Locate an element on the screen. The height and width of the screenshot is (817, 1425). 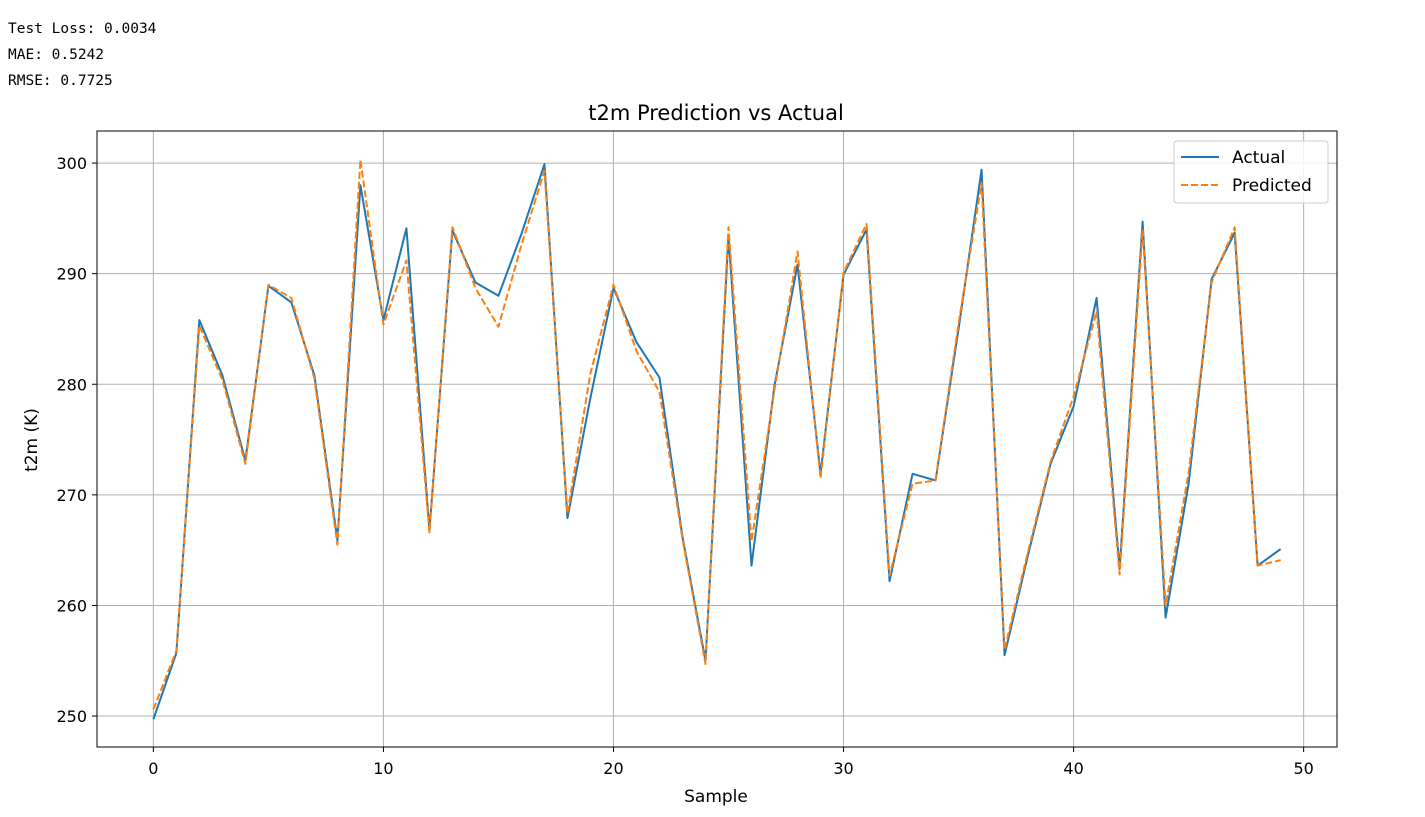
y-axis-label: t2m (K) is located at coordinates (32, 440).